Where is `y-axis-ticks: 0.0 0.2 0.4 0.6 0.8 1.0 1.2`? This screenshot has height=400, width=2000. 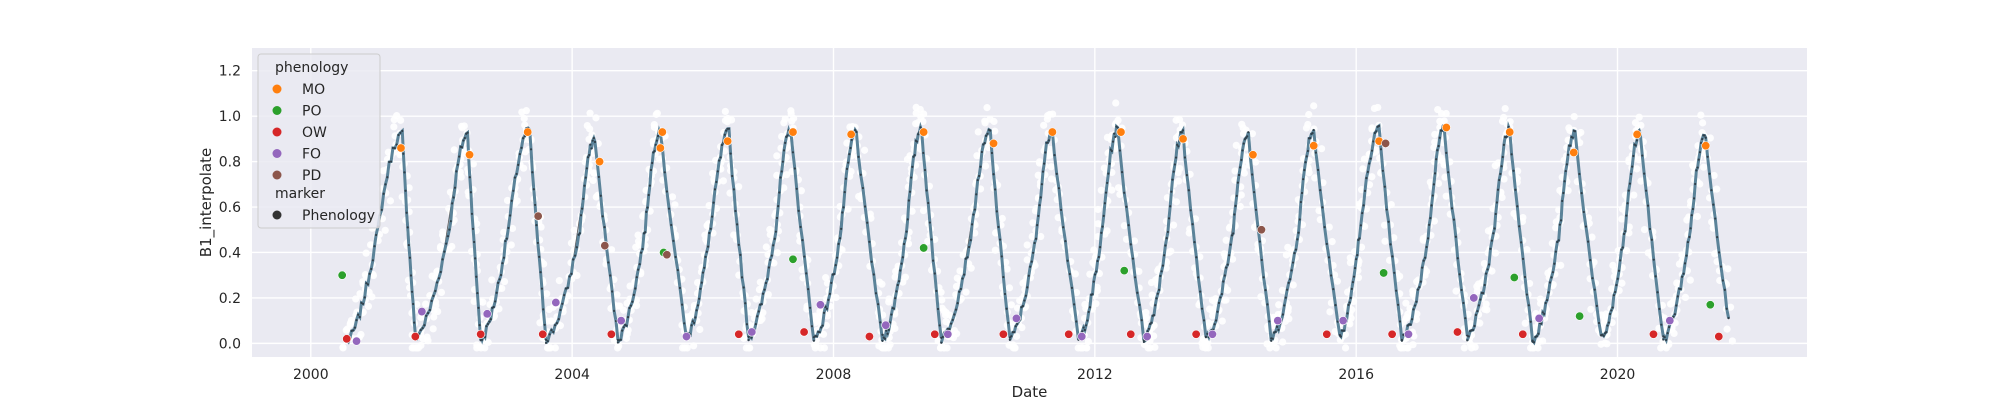
y-axis-ticks: 0.0 0.2 0.4 0.6 0.8 1.0 1.2 is located at coordinates (230, 208).